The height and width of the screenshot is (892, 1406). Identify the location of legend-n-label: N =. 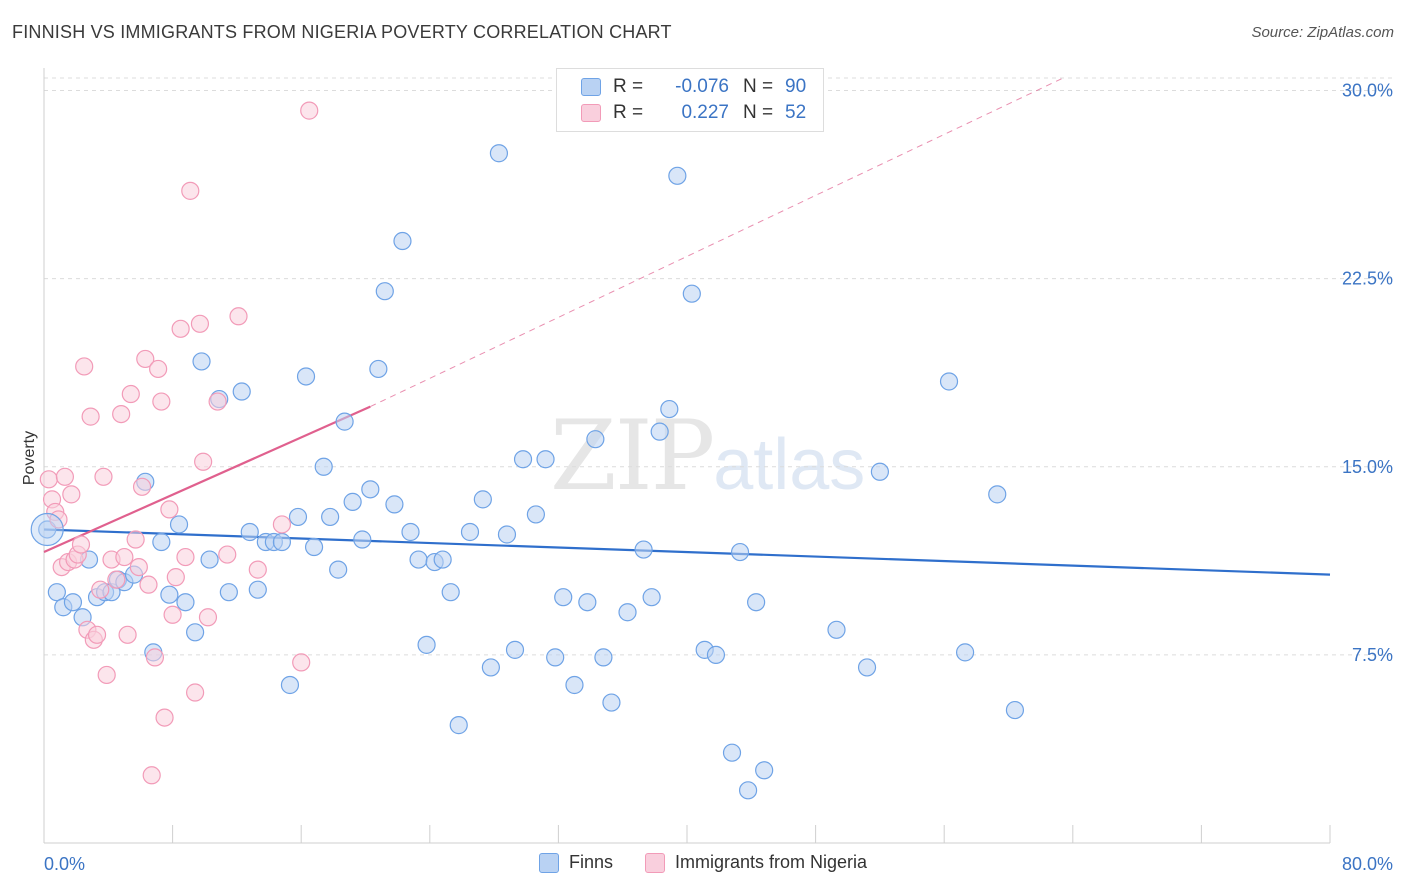
(758, 86).